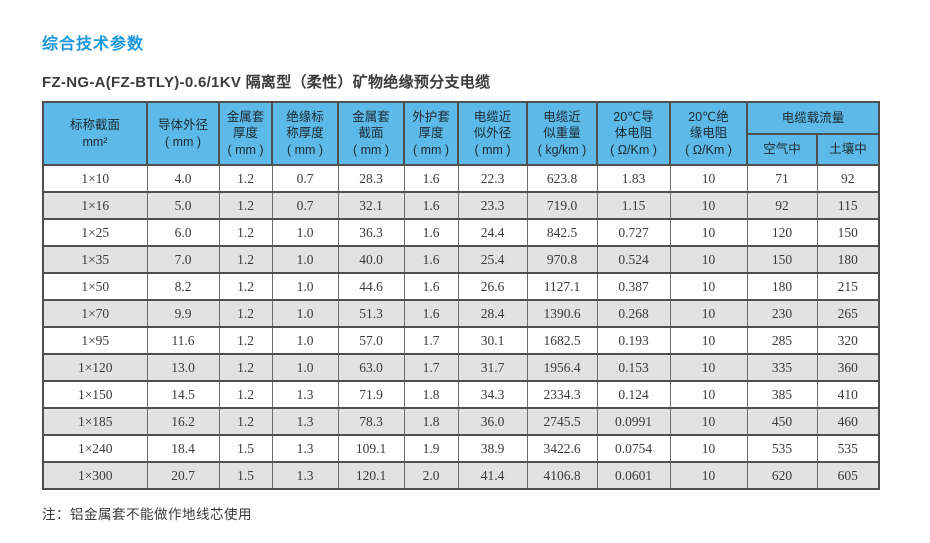 The height and width of the screenshot is (543, 930). I want to click on table-cell: 1×25, so click(95, 232).